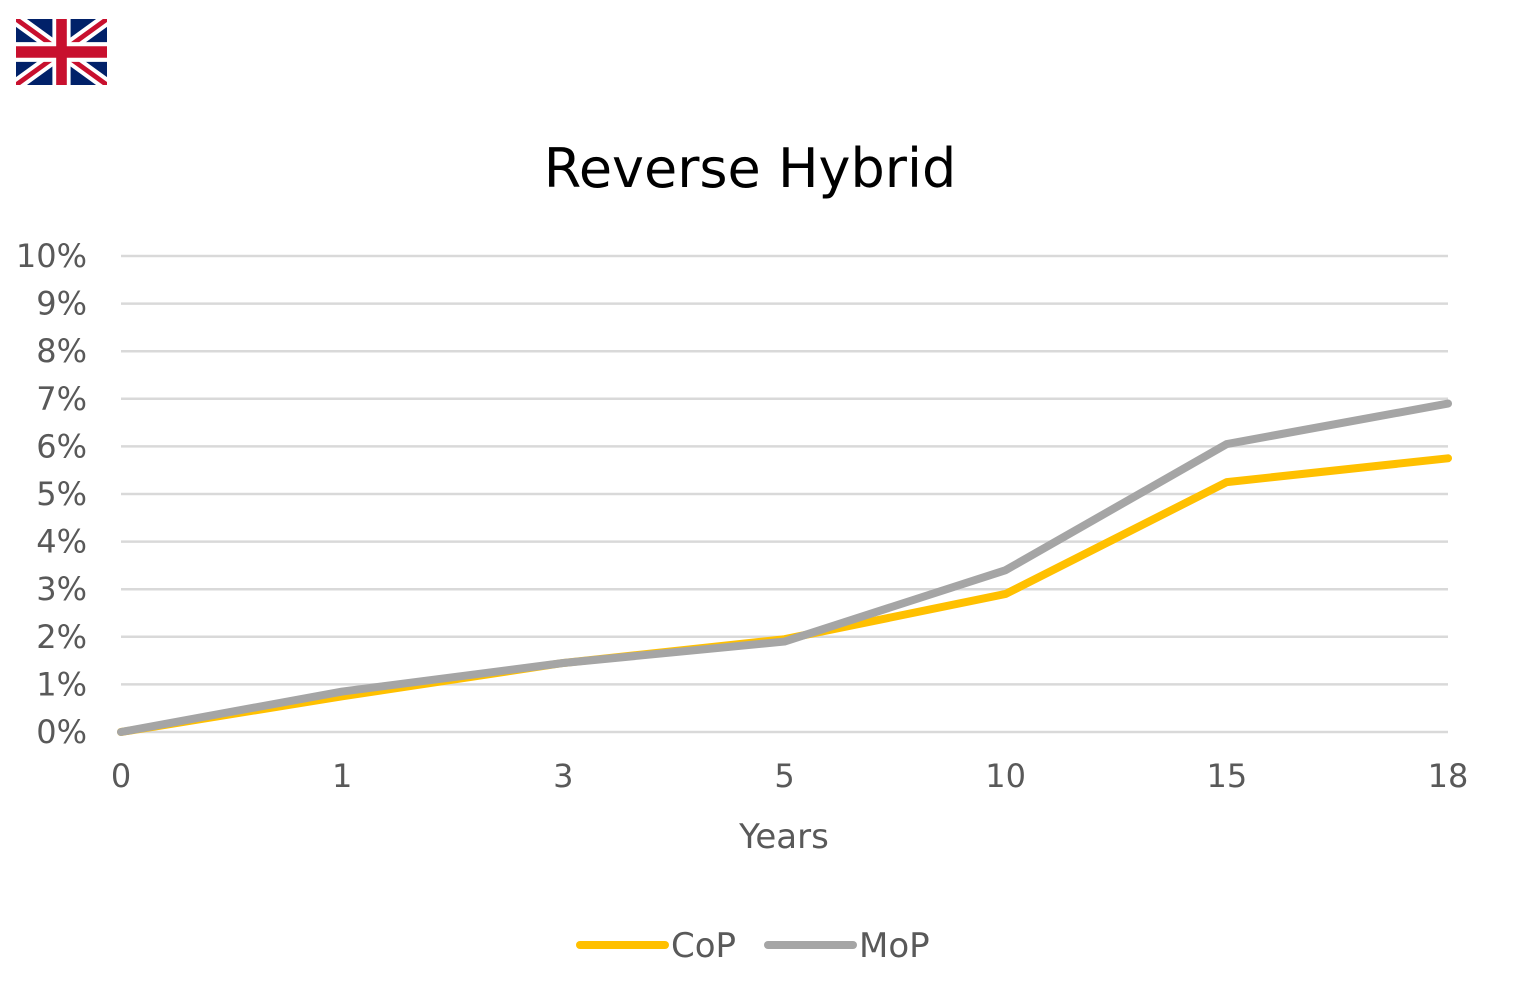 The image size is (1516, 1008). What do you see at coordinates (753, 946) in the screenshot?
I see `legend: CoP MoP` at bounding box center [753, 946].